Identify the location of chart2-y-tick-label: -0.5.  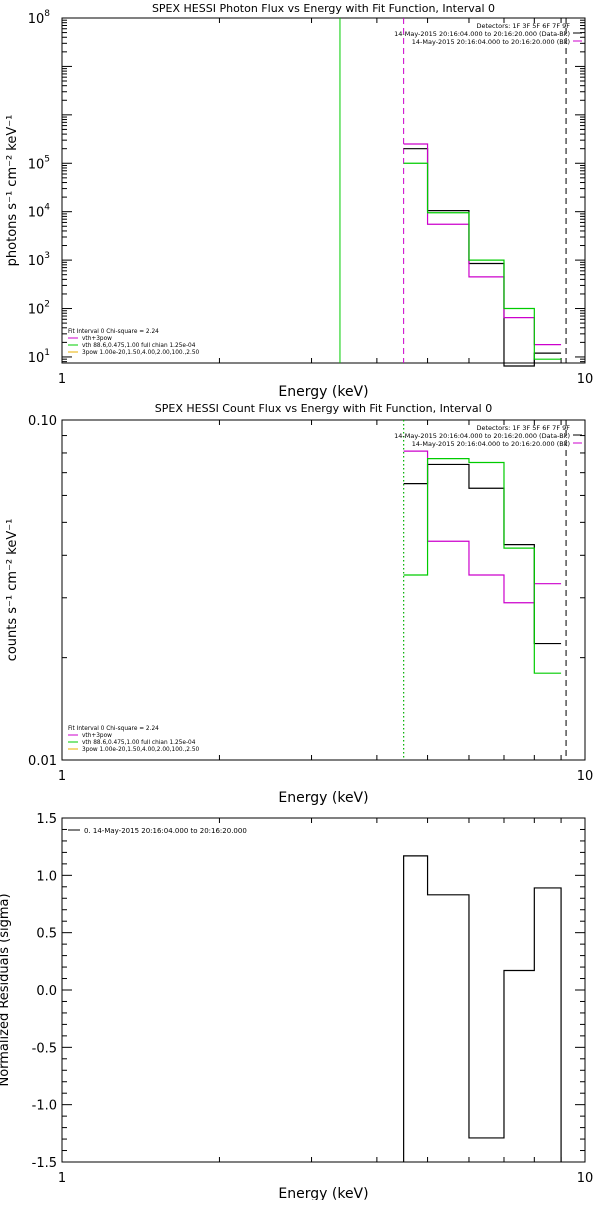
(44, 1048).